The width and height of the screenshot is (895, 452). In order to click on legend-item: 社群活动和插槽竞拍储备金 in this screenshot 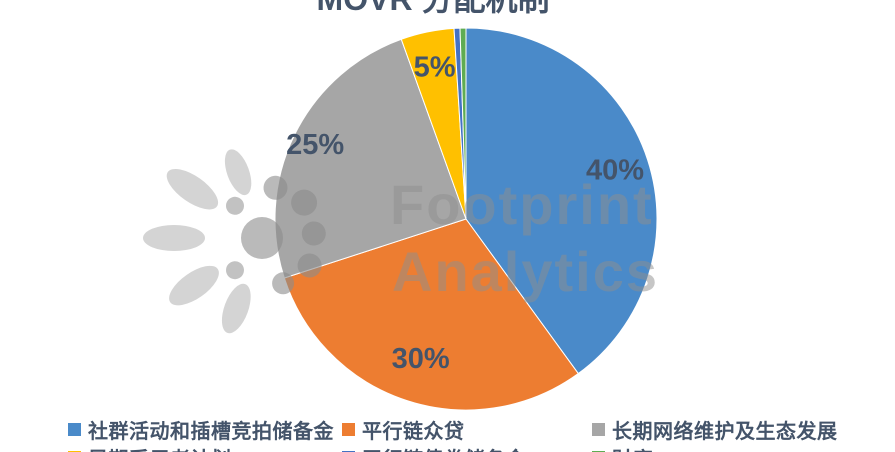, I will do `click(201, 429)`.